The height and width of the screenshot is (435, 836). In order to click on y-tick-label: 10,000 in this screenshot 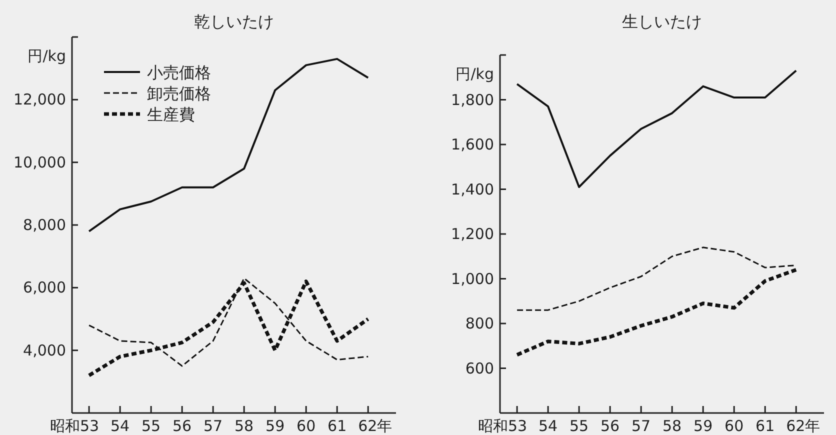, I will do `click(40, 162)`.